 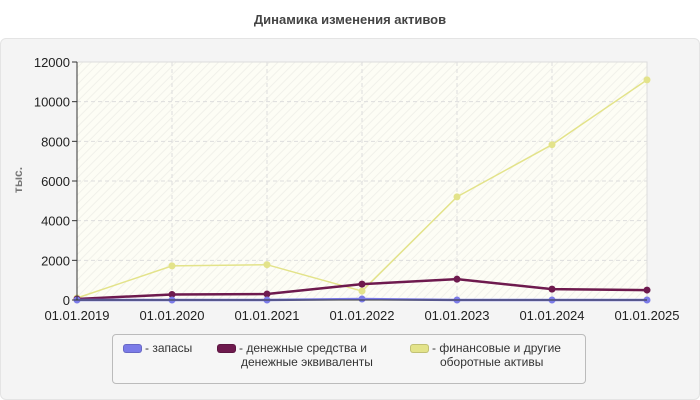 I want to click on legend-item-inventory: - запасы, so click(x=157, y=348).